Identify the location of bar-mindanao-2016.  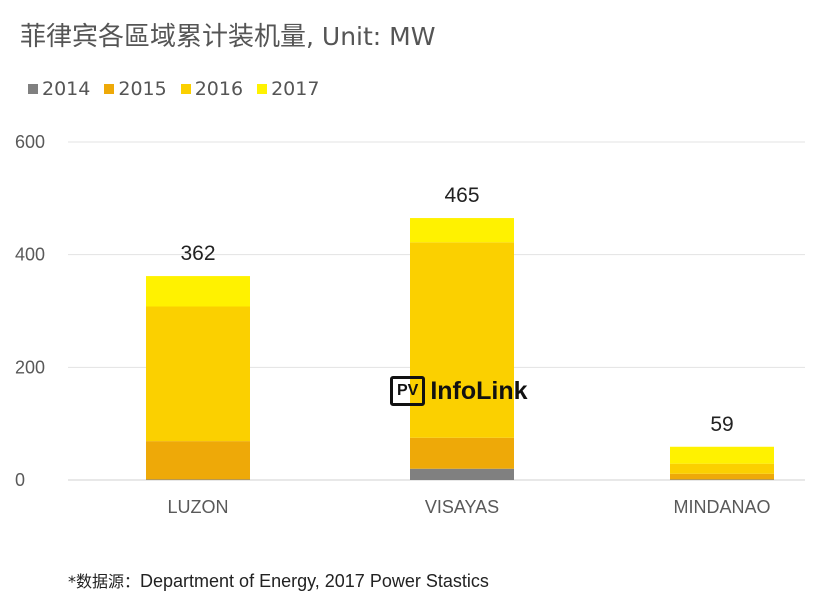
(722, 468).